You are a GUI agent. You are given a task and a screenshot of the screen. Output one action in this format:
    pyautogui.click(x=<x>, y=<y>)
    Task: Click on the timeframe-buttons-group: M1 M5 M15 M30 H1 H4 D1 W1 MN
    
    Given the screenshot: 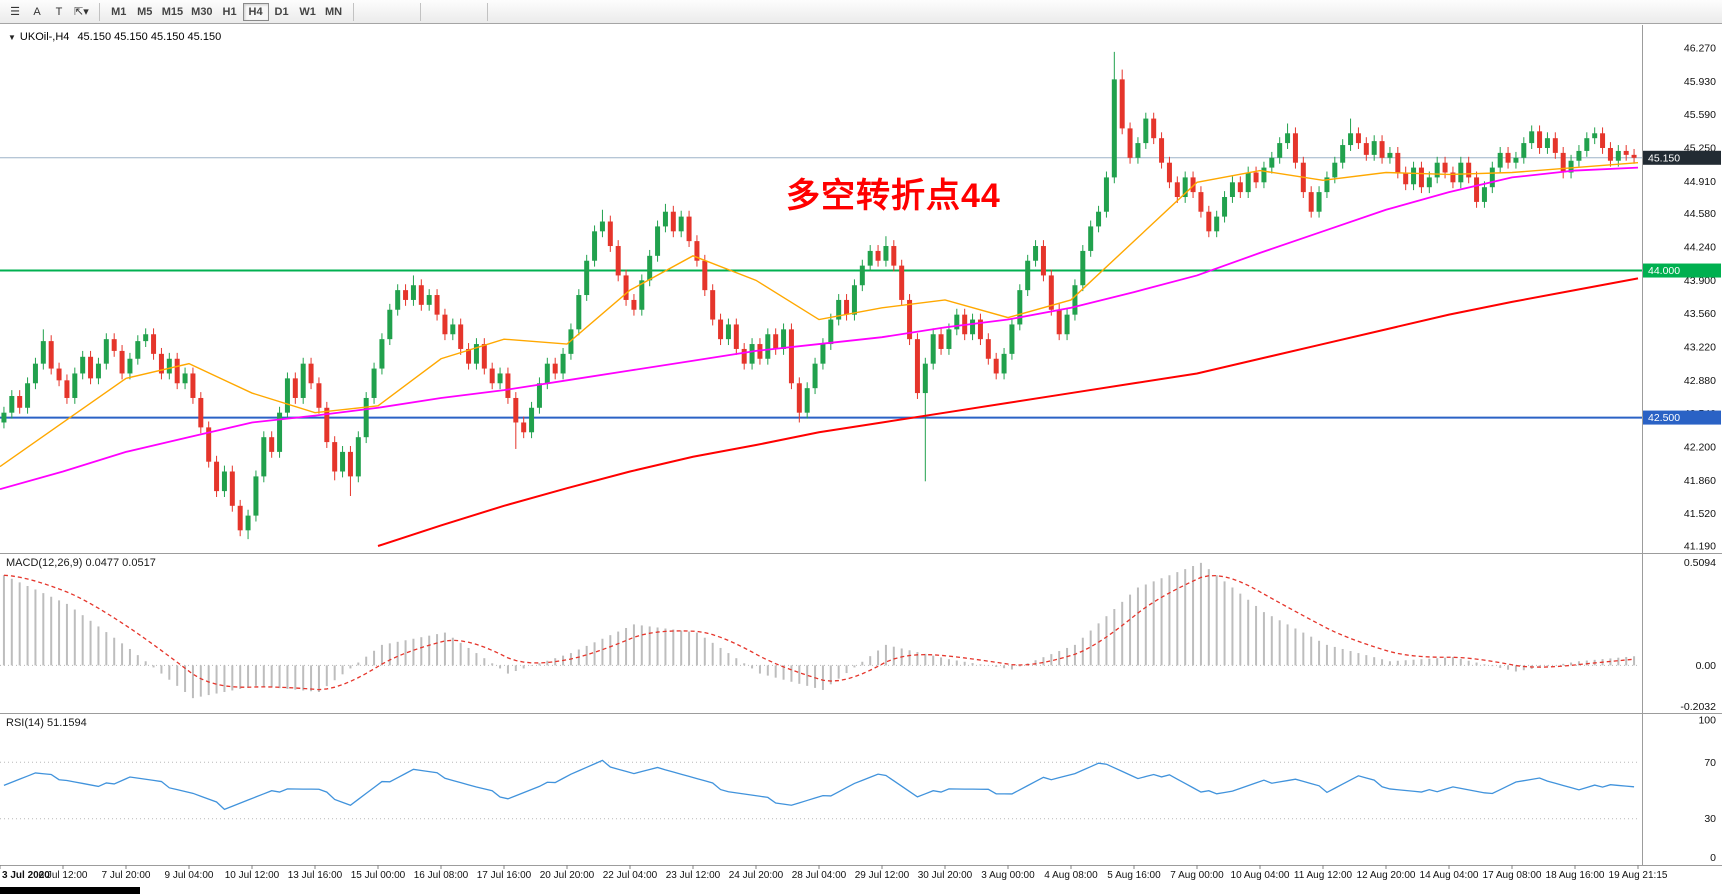 What is the action you would take?
    pyautogui.click(x=226, y=11)
    